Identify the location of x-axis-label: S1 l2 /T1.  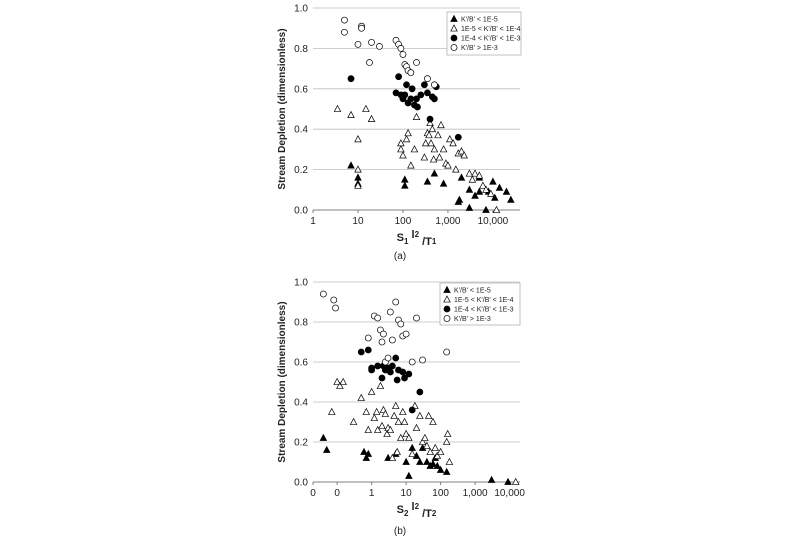
(417, 238).